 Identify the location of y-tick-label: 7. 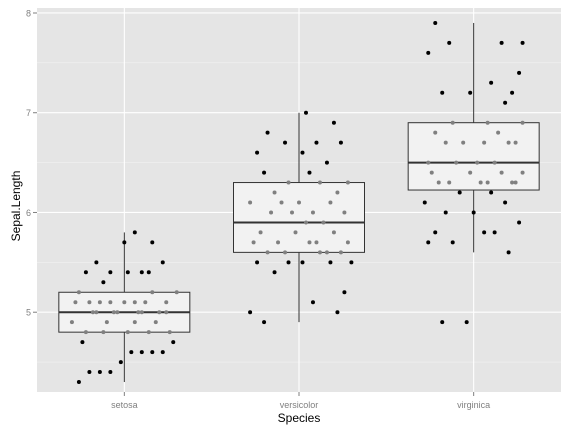
(28, 113).